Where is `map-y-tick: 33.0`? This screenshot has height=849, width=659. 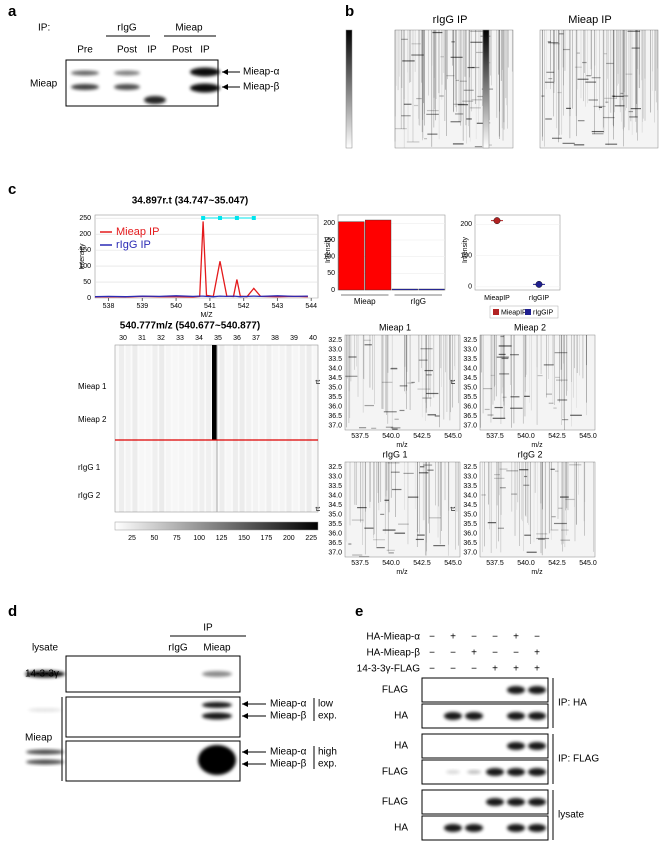
map-y-tick: 33.0 is located at coordinates (335, 476).